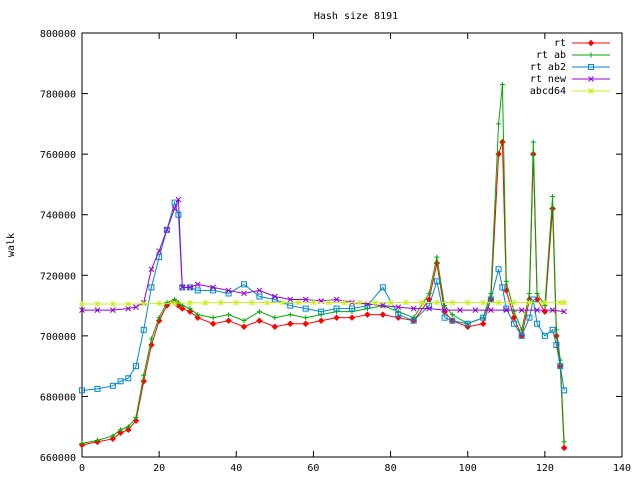 Image resolution: width=640 pixels, height=480 pixels. What do you see at coordinates (548, 79) in the screenshot?
I see `legend-label-rt-new: rt new` at bounding box center [548, 79].